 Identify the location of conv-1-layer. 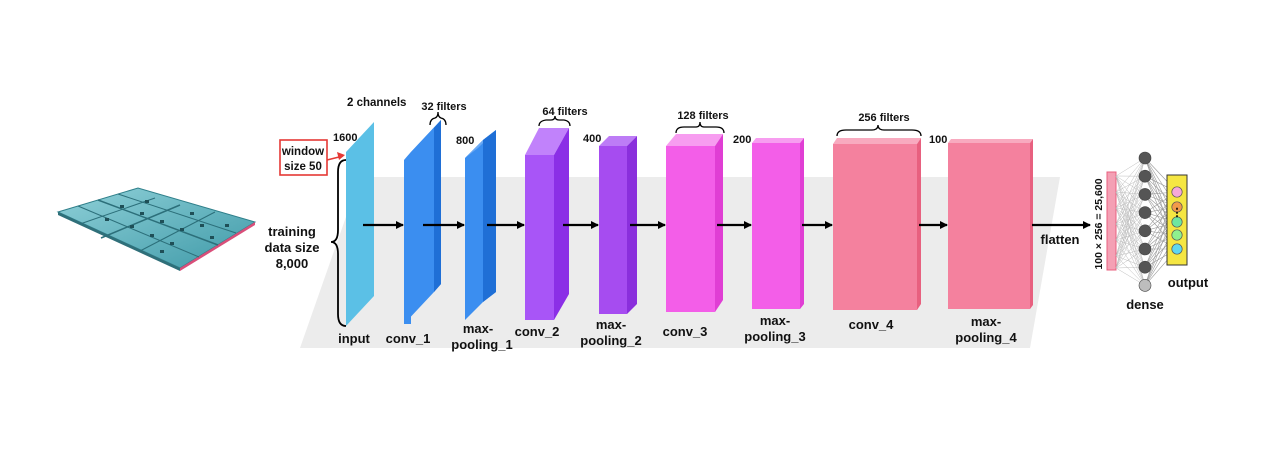
(422, 222).